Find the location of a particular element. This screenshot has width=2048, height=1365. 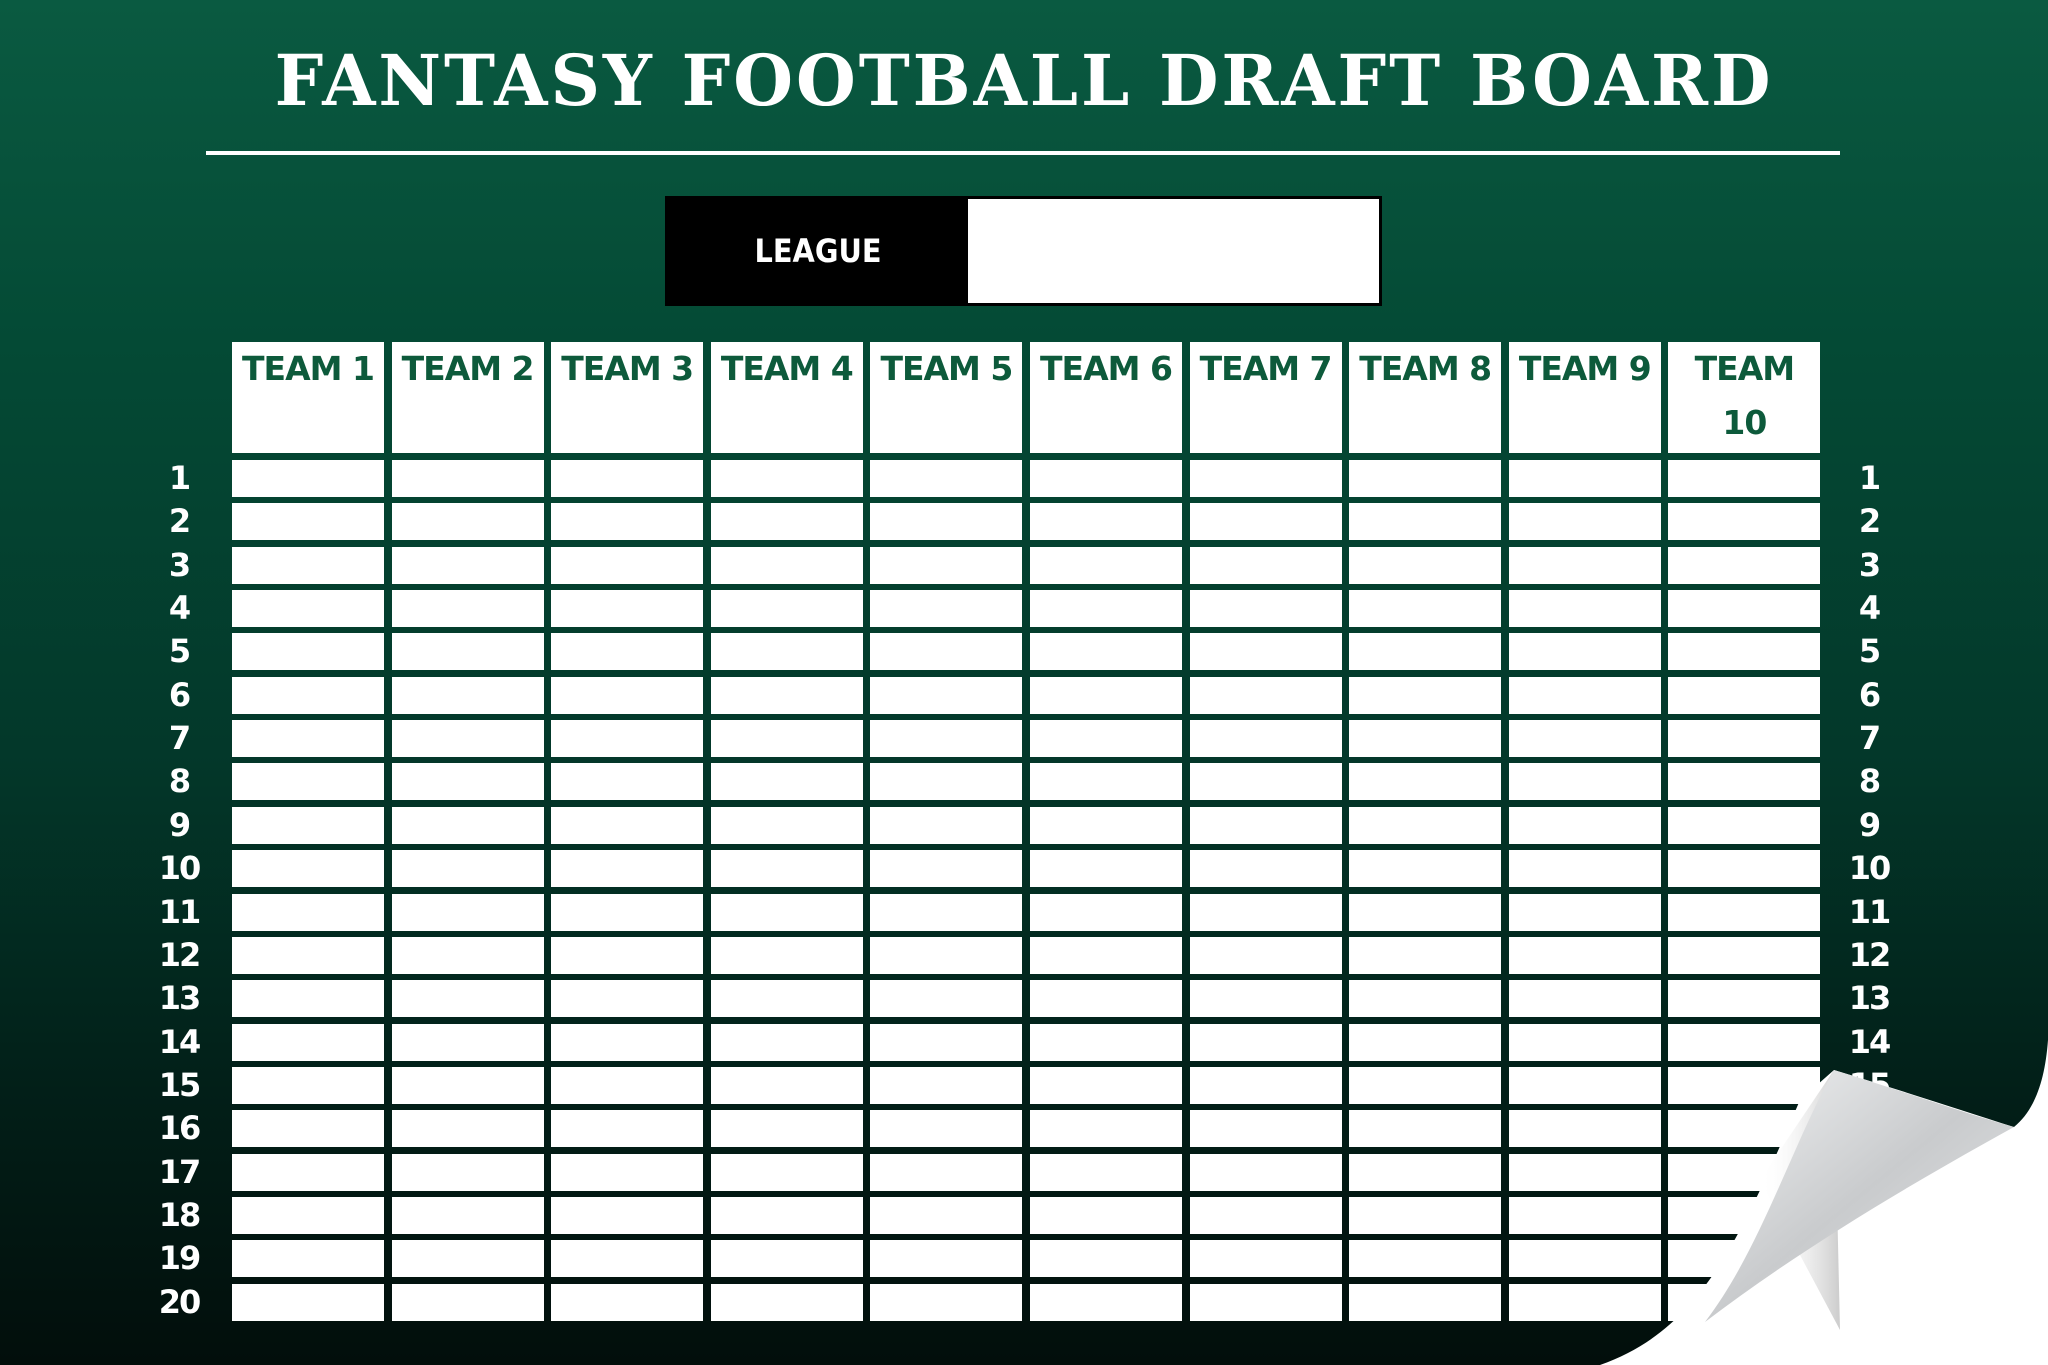

league-label: LEAGUE is located at coordinates (818, 251).